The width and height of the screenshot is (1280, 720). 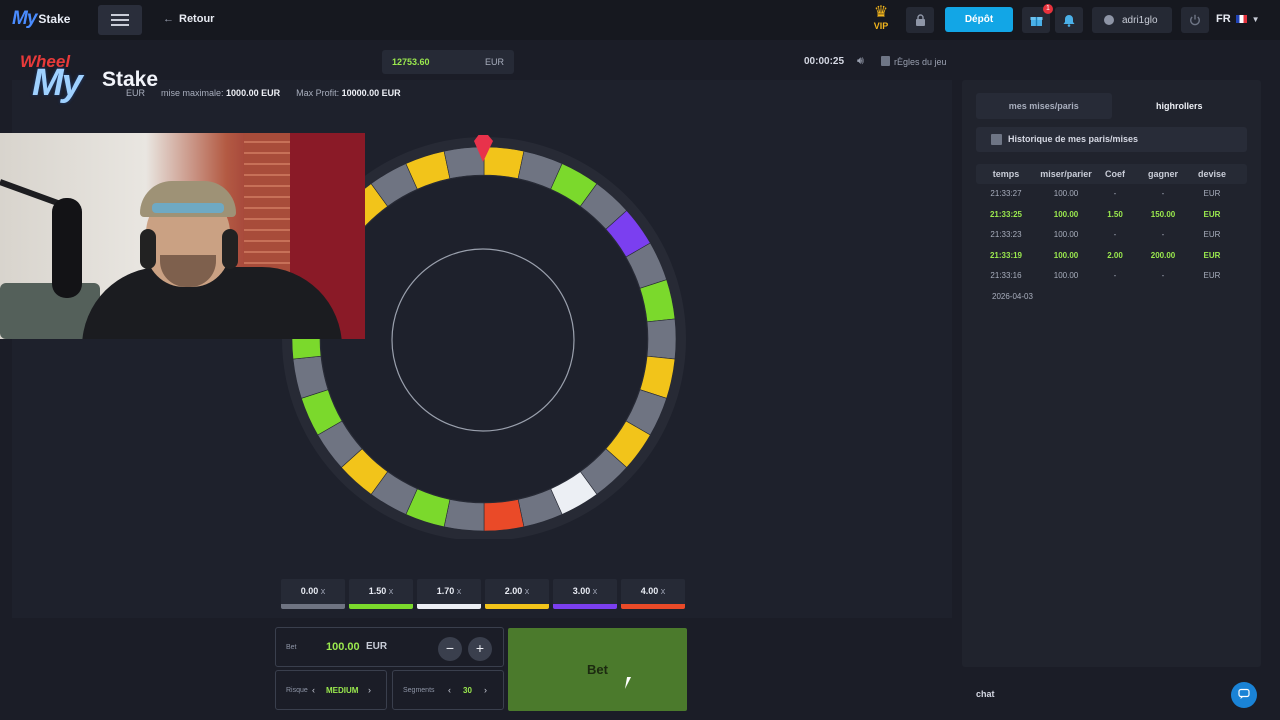 I want to click on multiplier-value: 1.70, so click(x=445, y=591).